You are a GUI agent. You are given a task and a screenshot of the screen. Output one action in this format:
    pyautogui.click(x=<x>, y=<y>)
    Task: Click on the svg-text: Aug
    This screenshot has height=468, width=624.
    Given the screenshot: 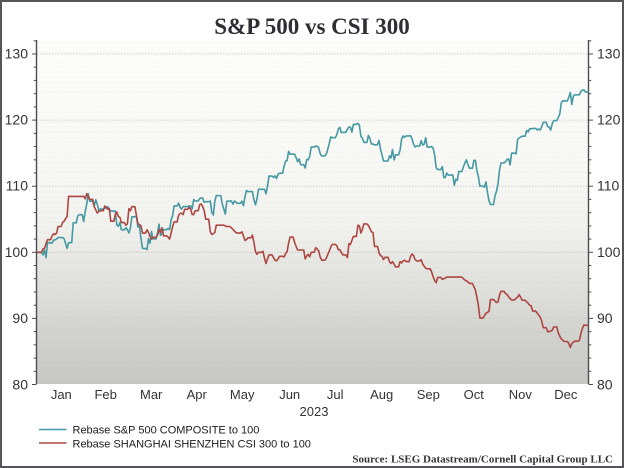 What is the action you would take?
    pyautogui.click(x=381, y=394)
    